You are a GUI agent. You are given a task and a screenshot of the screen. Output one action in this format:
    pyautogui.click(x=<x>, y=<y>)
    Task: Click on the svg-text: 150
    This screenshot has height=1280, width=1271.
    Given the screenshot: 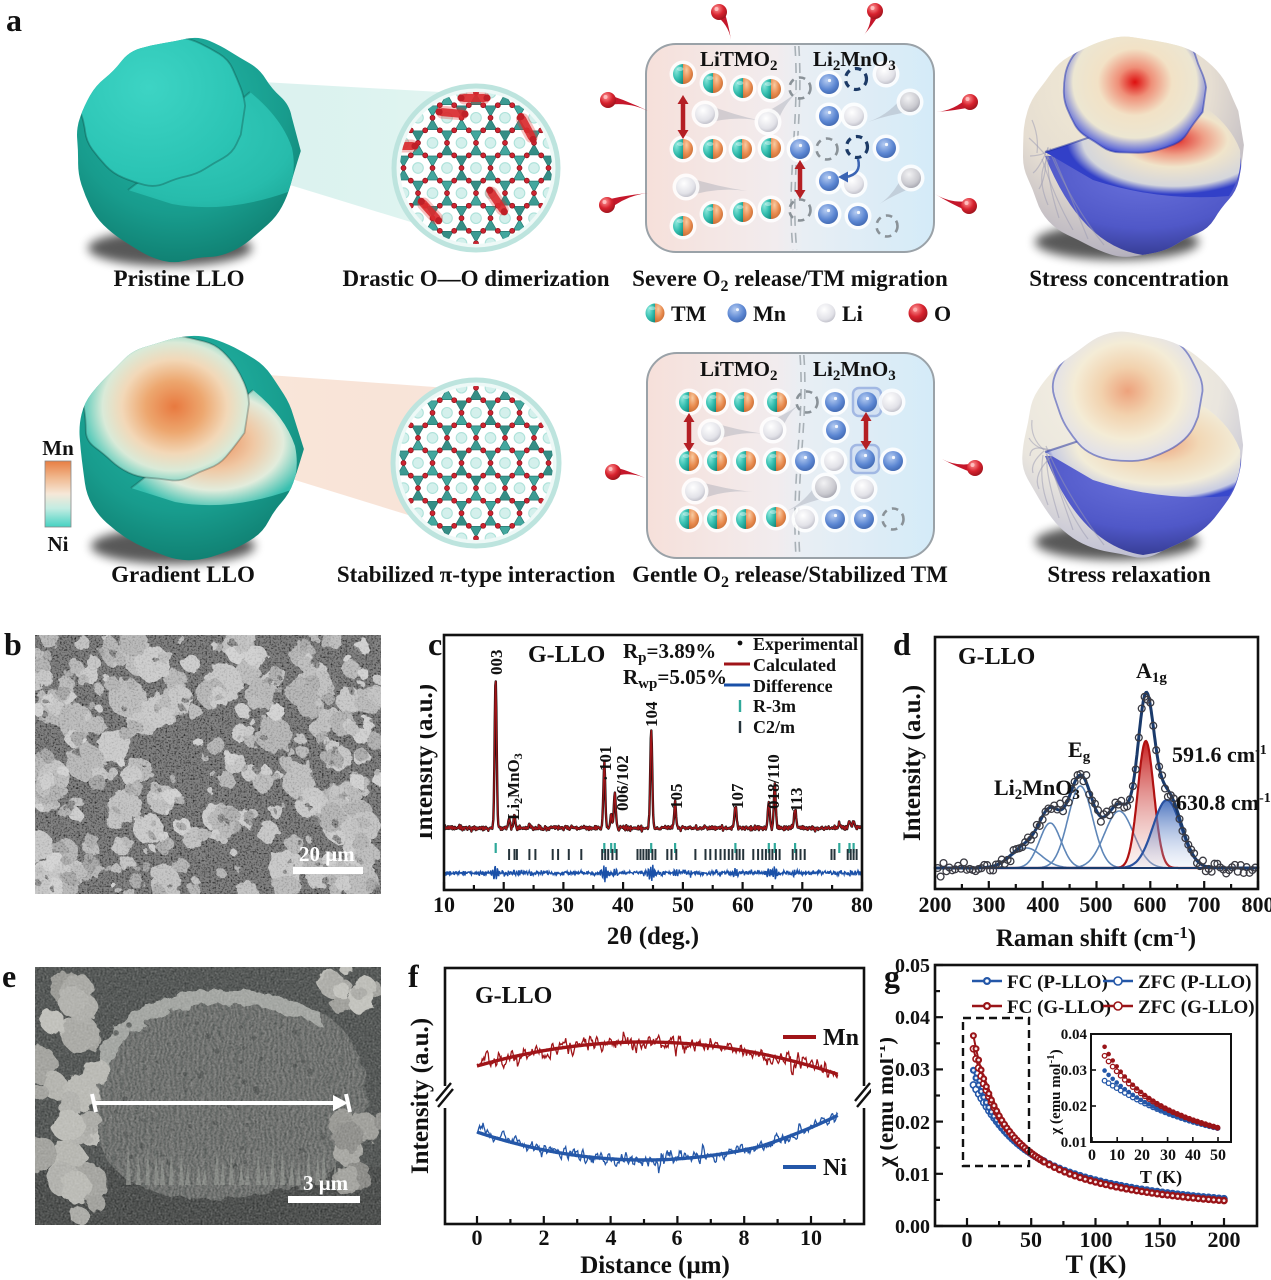 What is the action you would take?
    pyautogui.click(x=1160, y=1239)
    